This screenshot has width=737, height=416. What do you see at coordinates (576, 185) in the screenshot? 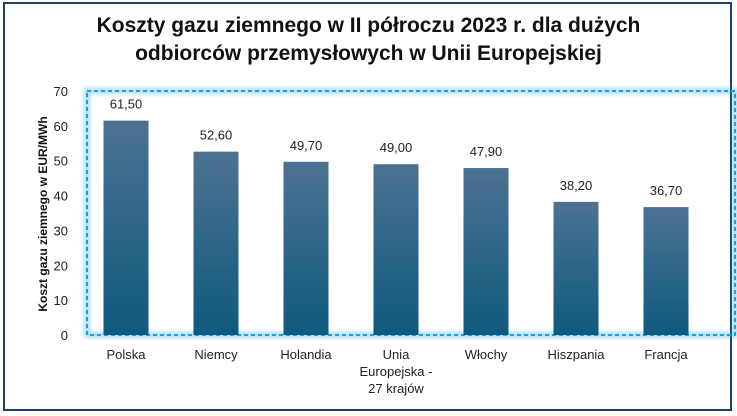
I see `data-label: 38,20` at bounding box center [576, 185].